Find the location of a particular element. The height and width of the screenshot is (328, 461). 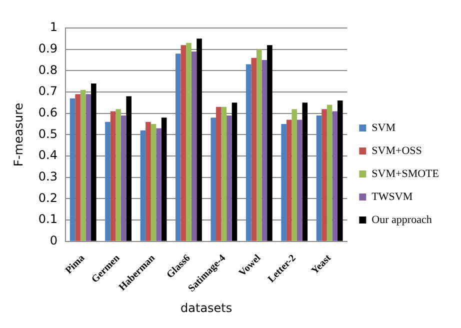

y-tick-label: 0.4 is located at coordinates (48, 155).